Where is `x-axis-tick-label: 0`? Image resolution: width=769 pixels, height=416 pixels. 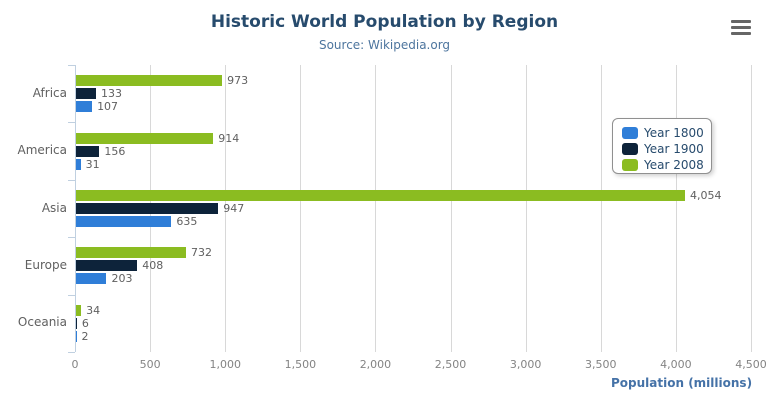
x-axis-tick-label: 0 is located at coordinates (75, 364).